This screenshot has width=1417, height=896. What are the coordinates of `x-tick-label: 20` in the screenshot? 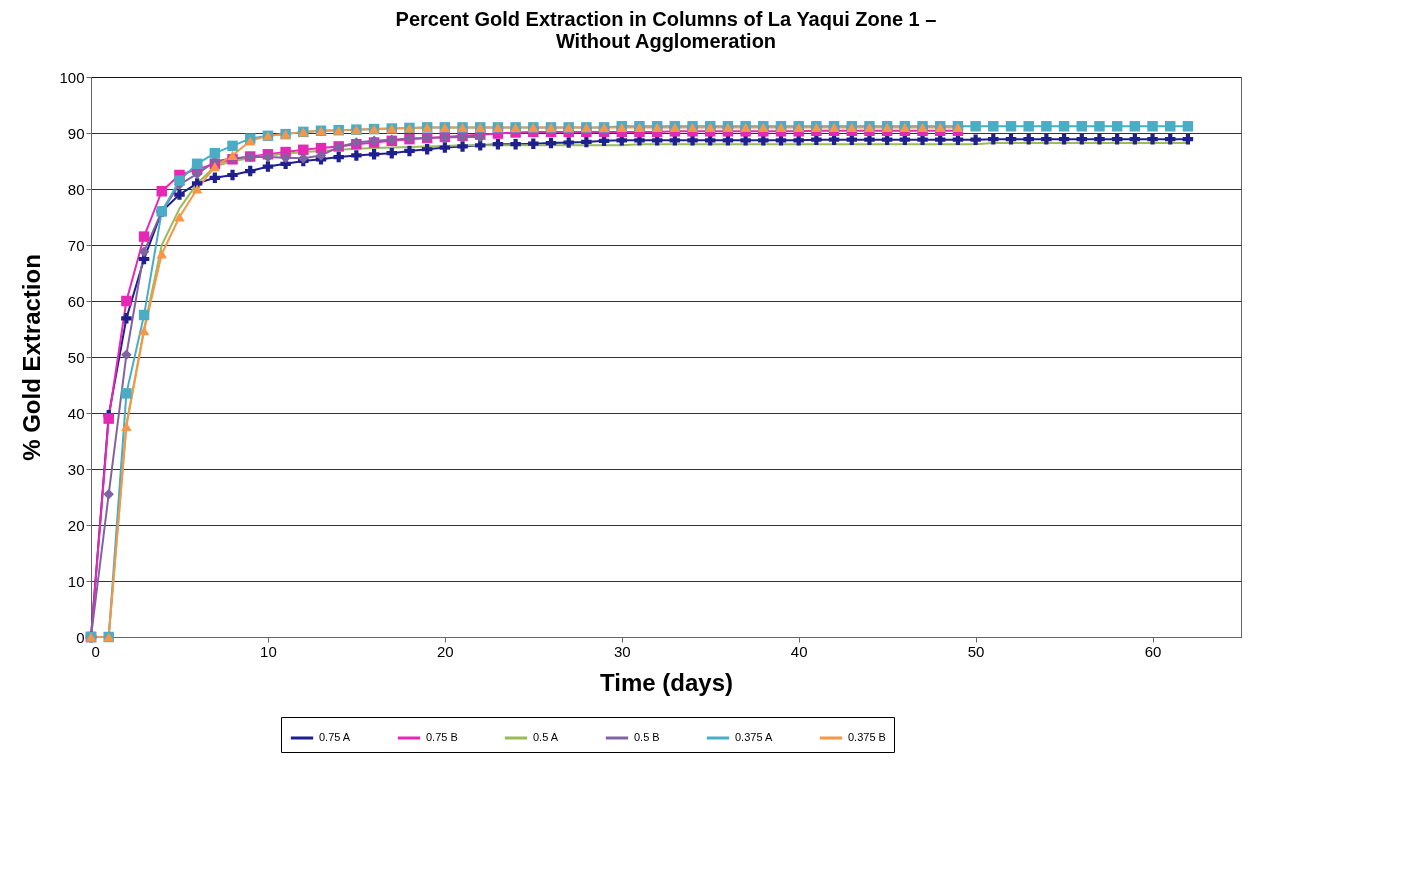 It's located at (445, 651).